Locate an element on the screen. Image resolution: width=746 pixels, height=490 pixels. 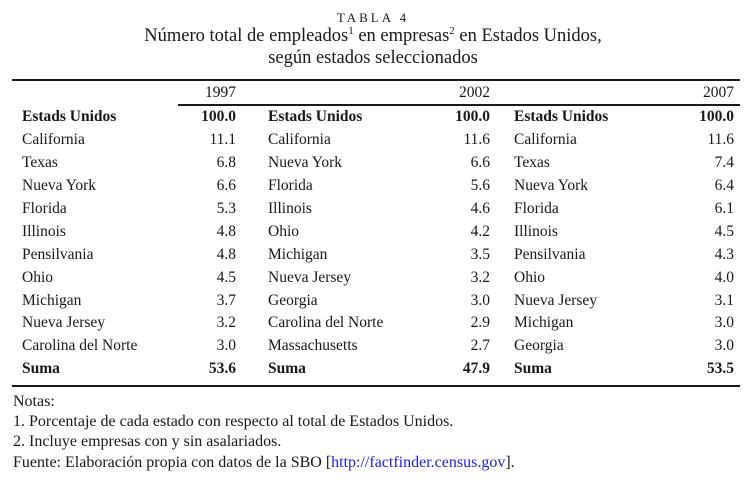
value-cell: 3.7 is located at coordinates (226, 300).